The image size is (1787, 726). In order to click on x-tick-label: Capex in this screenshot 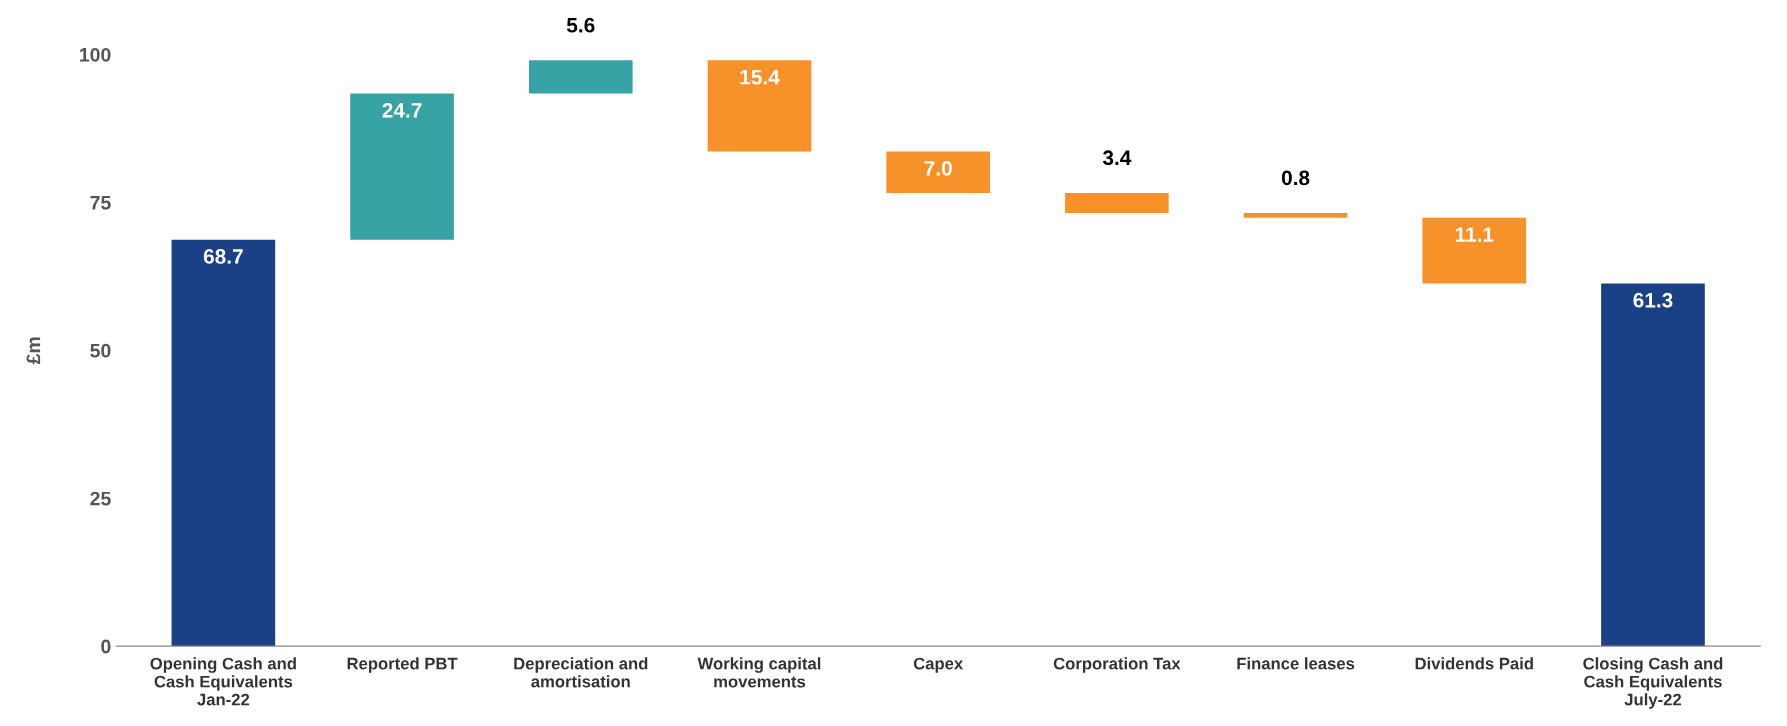, I will do `click(938, 665)`.